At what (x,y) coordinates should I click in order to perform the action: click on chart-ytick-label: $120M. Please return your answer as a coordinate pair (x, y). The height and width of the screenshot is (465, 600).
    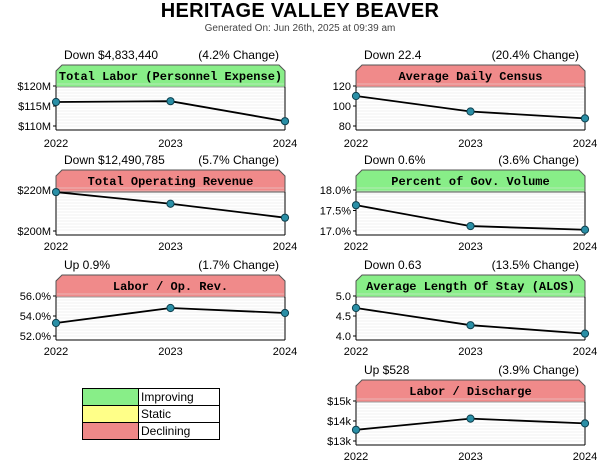
    Looking at the image, I should click on (34, 87).